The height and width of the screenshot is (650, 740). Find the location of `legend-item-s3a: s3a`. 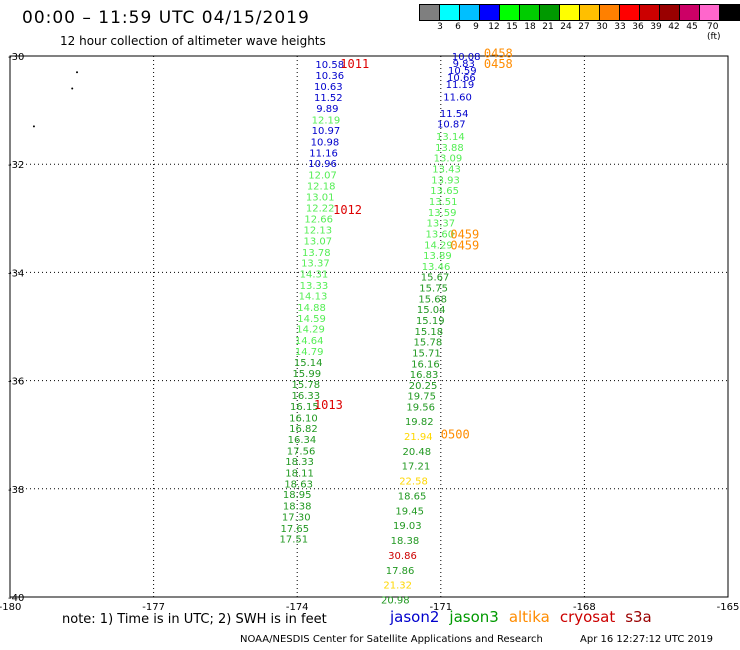

legend-item-s3a: s3a is located at coordinates (638, 617).